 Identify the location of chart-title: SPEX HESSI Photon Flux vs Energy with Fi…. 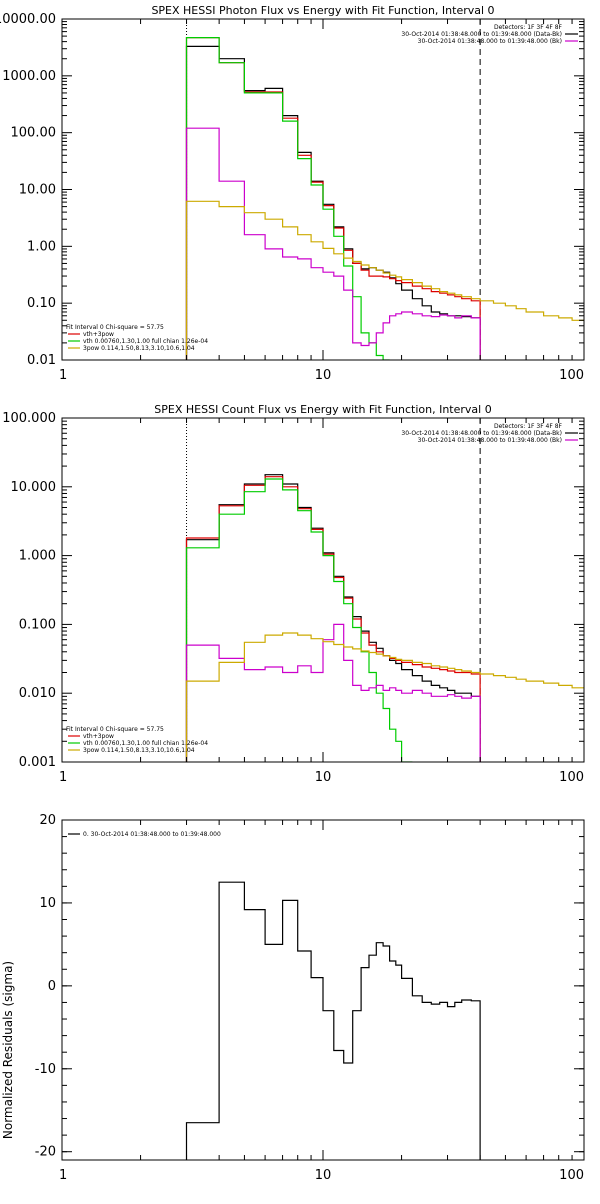
(322, 10).